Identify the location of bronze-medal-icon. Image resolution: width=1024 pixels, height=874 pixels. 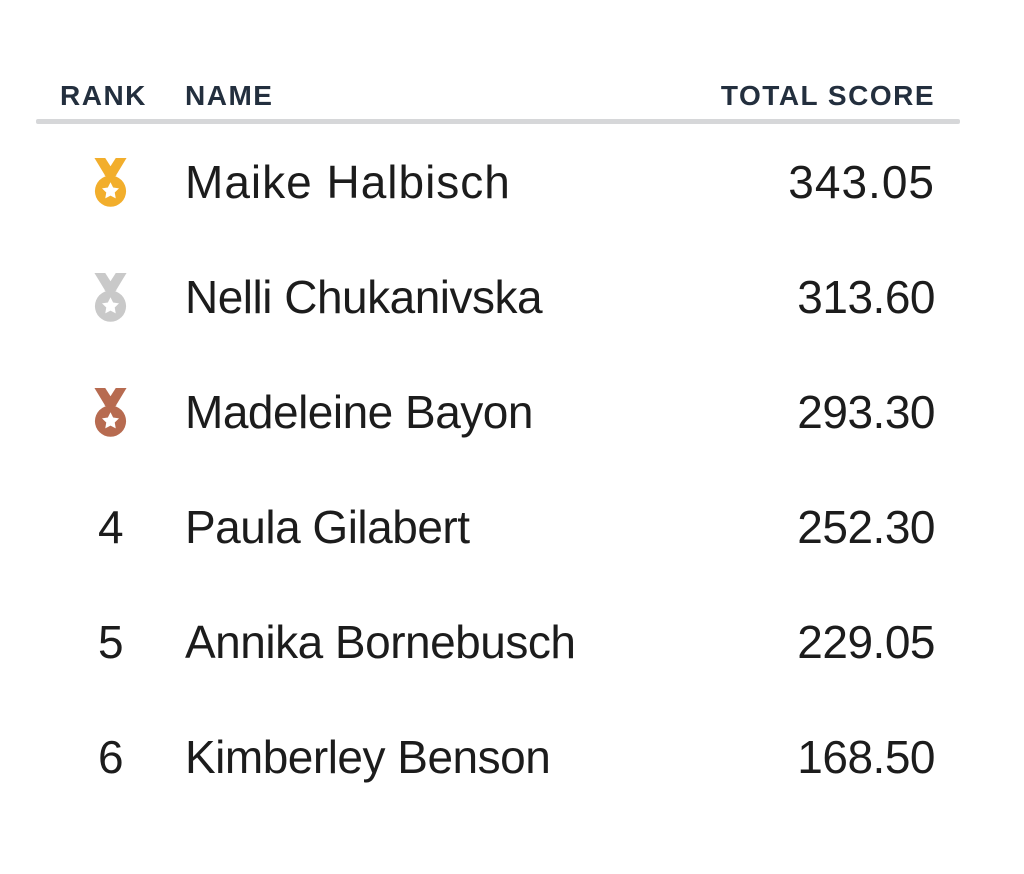
(110, 412).